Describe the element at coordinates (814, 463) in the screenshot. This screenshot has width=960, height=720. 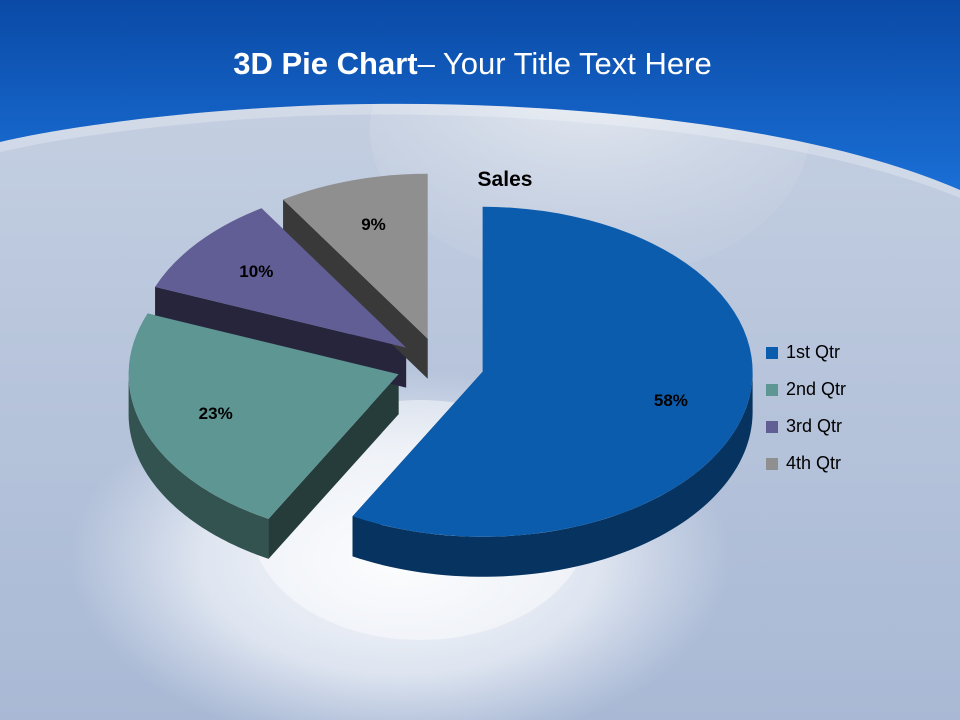
I see `legend-label-4th-qtr: 4th Qtr` at that location.